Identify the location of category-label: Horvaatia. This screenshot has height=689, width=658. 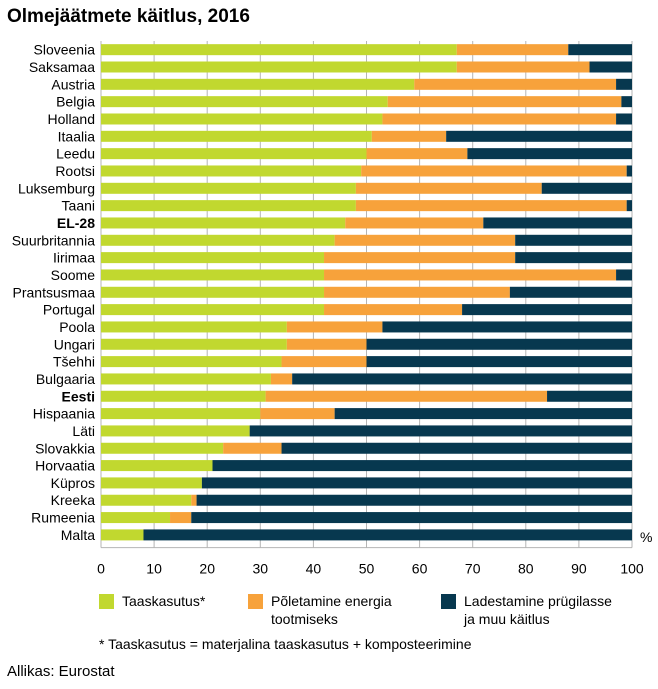
(65, 466).